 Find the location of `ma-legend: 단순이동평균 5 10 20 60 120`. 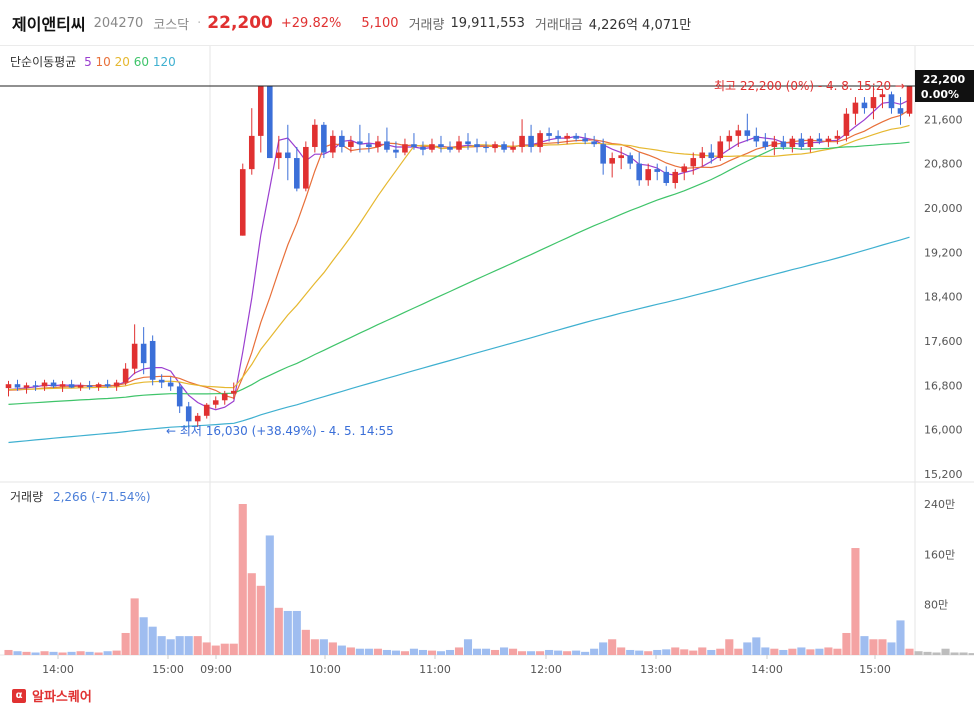

ma-legend: 단순이동평균 5 10 20 60 120 is located at coordinates (93, 61).